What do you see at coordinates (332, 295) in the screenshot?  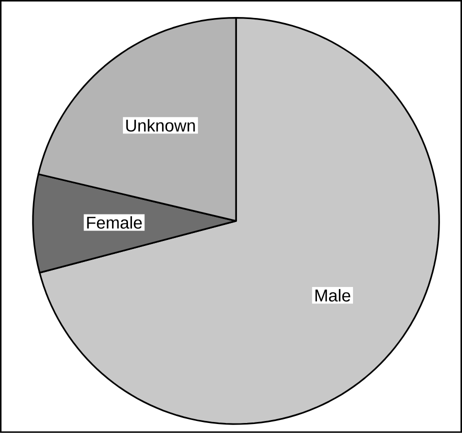 I see `slice-label: Male` at bounding box center [332, 295].